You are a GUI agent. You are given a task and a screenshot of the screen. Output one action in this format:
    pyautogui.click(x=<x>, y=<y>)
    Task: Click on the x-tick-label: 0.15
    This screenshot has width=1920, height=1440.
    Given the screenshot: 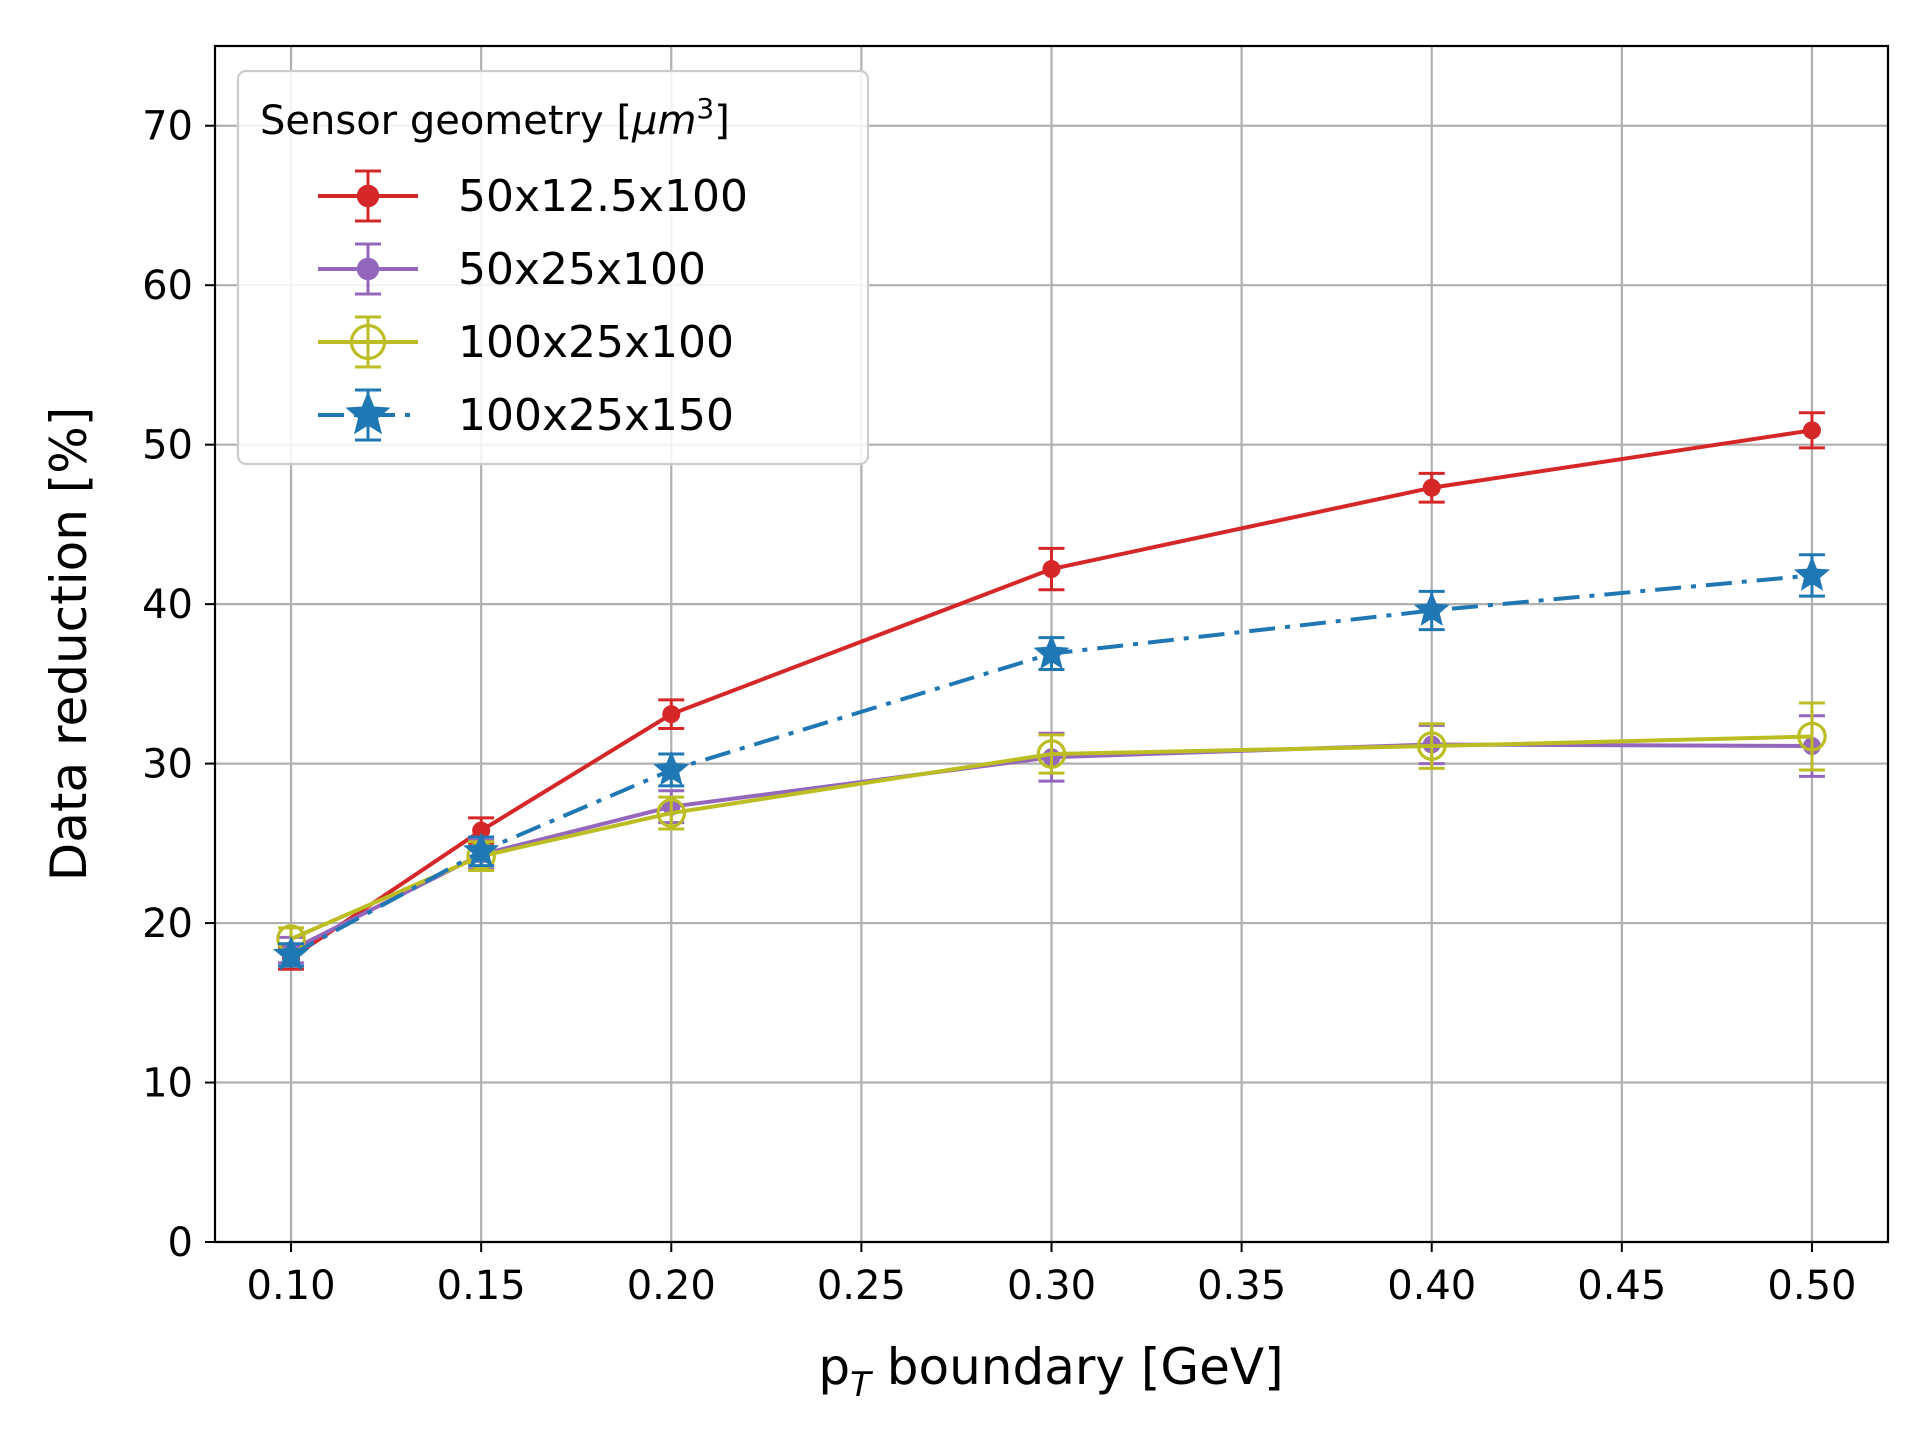 What is the action you would take?
    pyautogui.click(x=481, y=1286)
    